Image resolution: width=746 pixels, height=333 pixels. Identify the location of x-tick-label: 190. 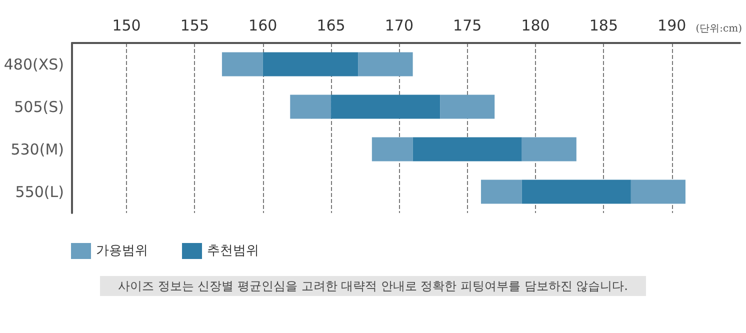
(672, 25).